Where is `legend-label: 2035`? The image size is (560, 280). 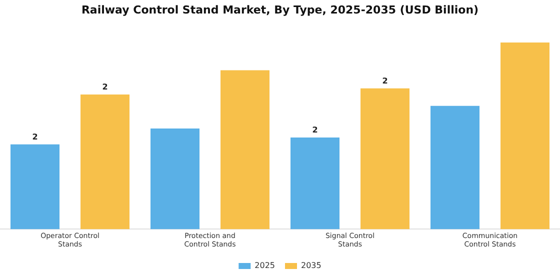 legend-label: 2035 is located at coordinates (311, 265).